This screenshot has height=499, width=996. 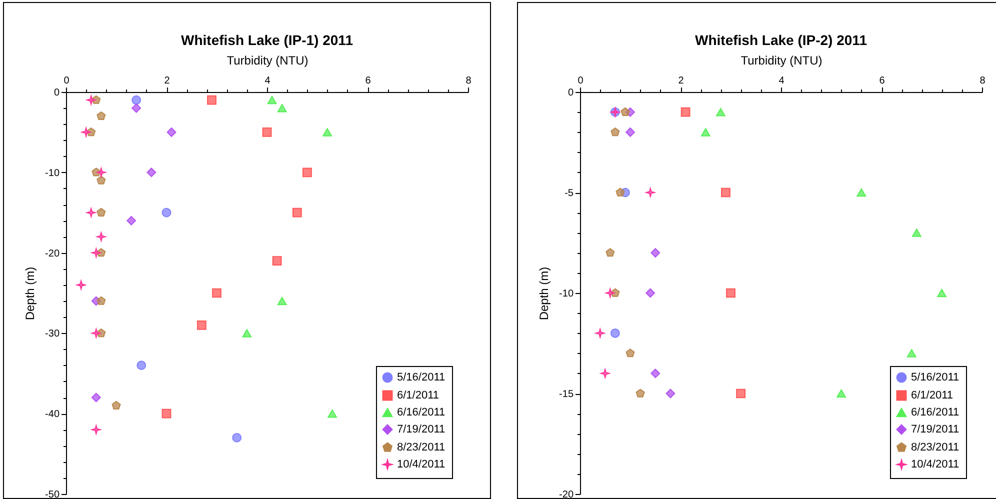 What do you see at coordinates (52, 494) in the screenshot?
I see `y-tick-label: -50` at bounding box center [52, 494].